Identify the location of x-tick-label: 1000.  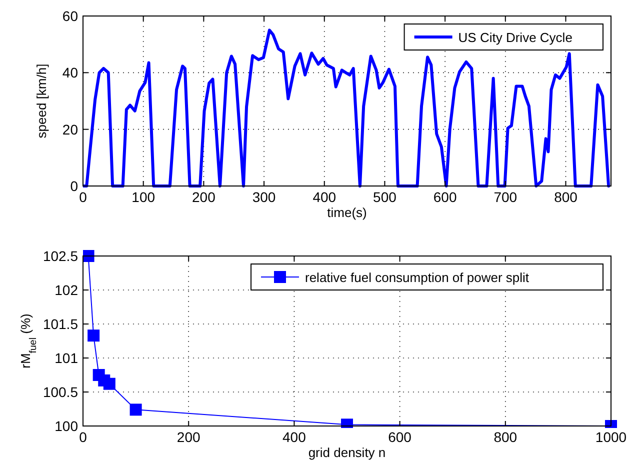
(611, 437).